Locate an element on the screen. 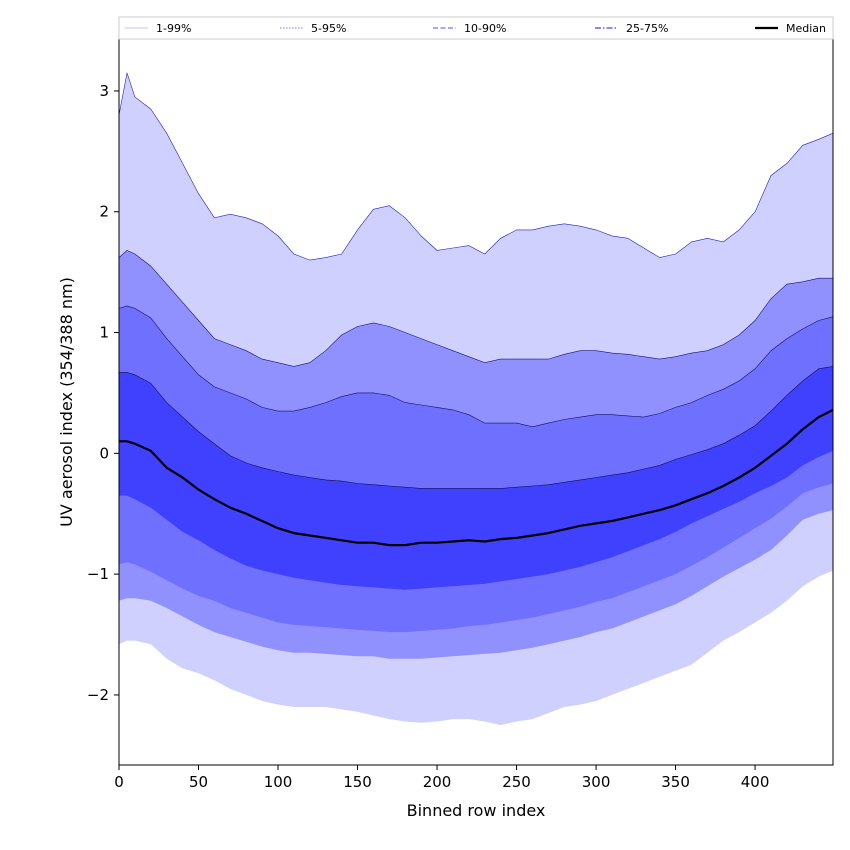 This screenshot has width=850, height=850. legend-label-1-99: 1-99% is located at coordinates (173, 28).